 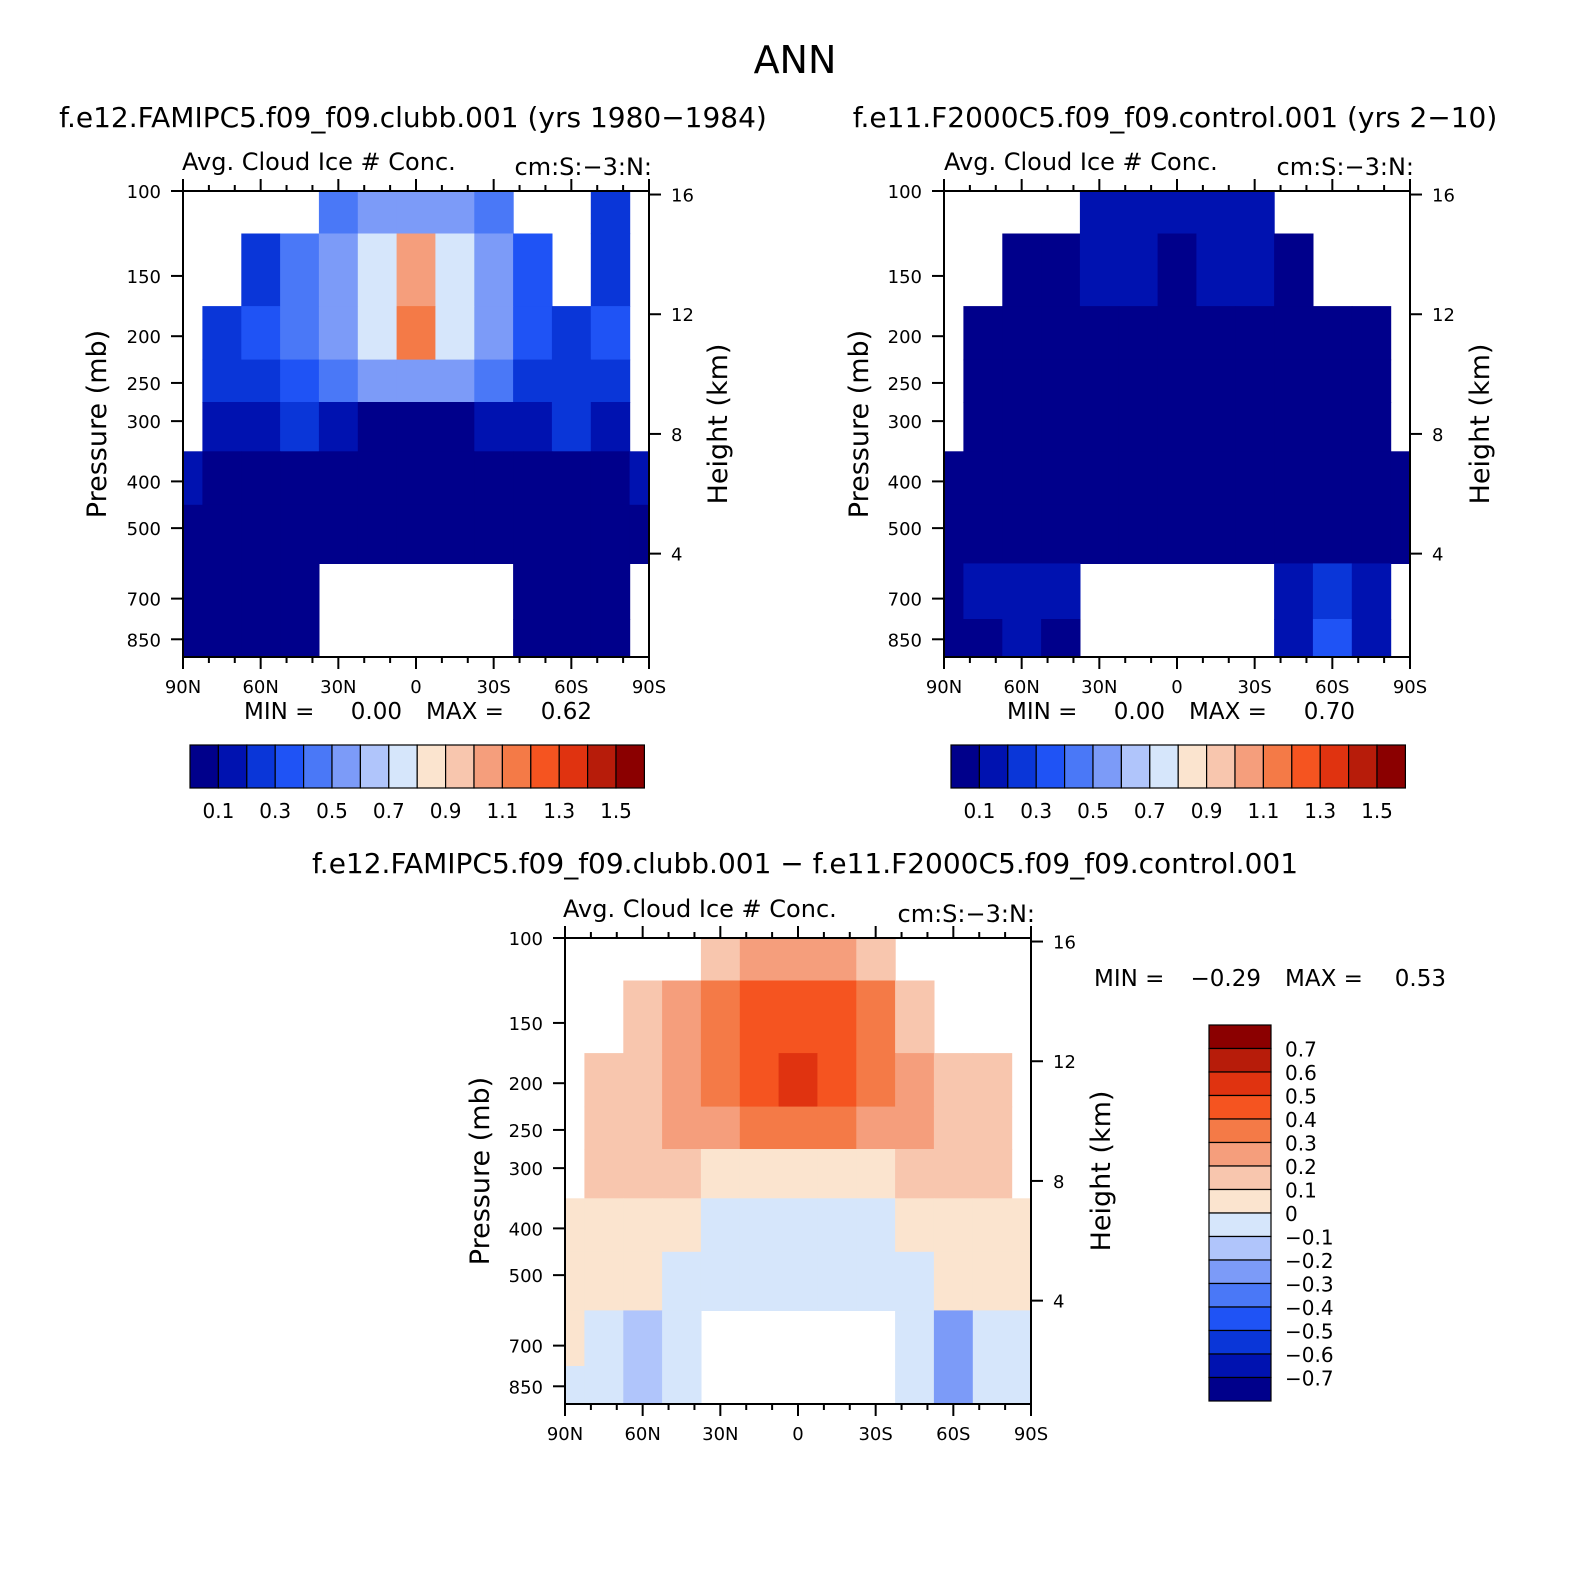 I want to click on colorbar-label: 1.3, so click(x=1320, y=811).